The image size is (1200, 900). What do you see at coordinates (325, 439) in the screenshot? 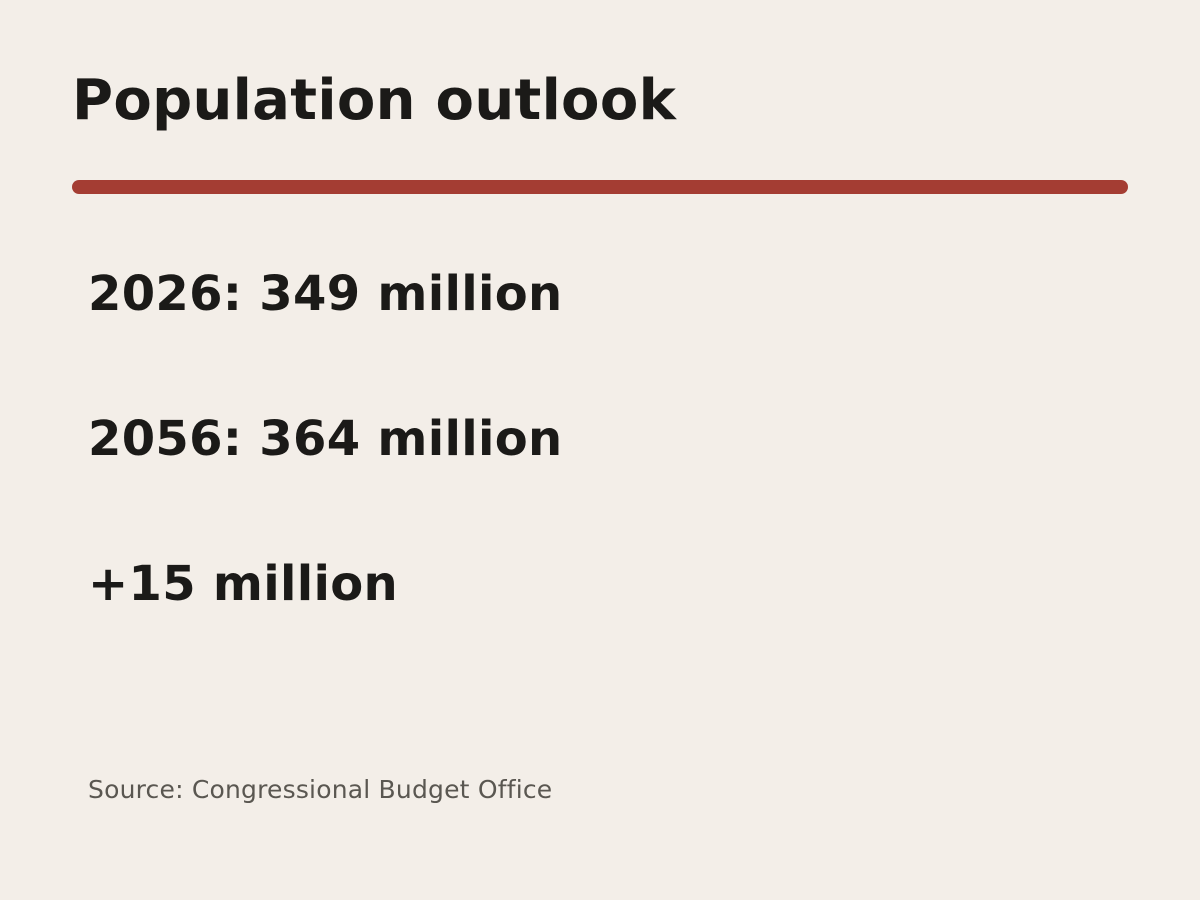
I see `stat-2056-population: 2056: 364 million` at bounding box center [325, 439].